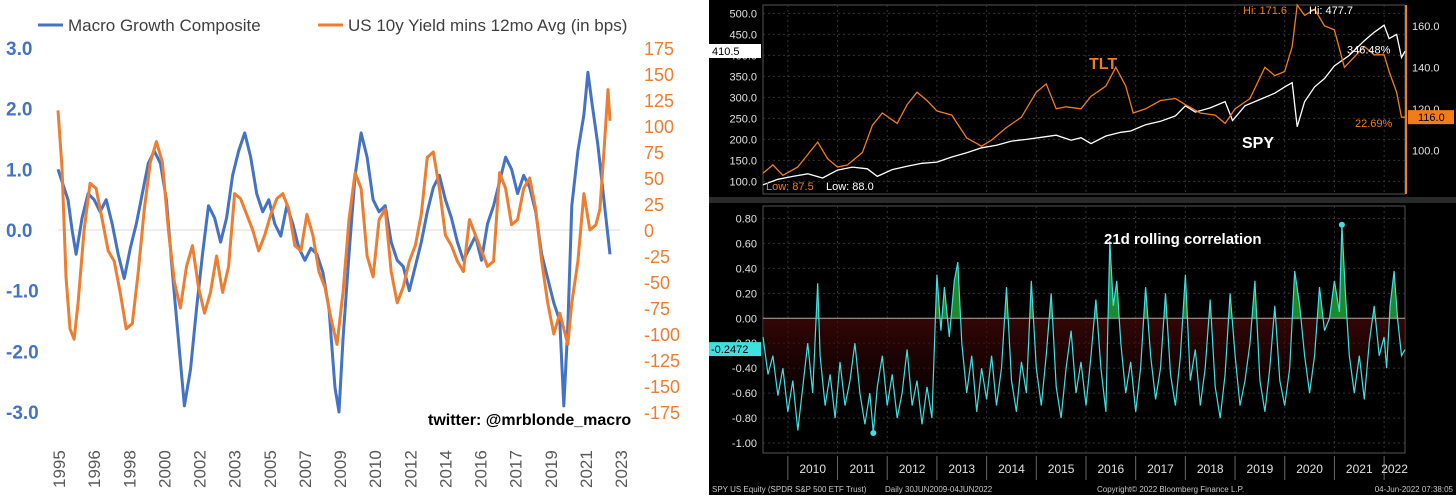 This screenshot has width=1456, height=500. I want to click on watermark: twitter: @mrblonde_macro, so click(529, 420).